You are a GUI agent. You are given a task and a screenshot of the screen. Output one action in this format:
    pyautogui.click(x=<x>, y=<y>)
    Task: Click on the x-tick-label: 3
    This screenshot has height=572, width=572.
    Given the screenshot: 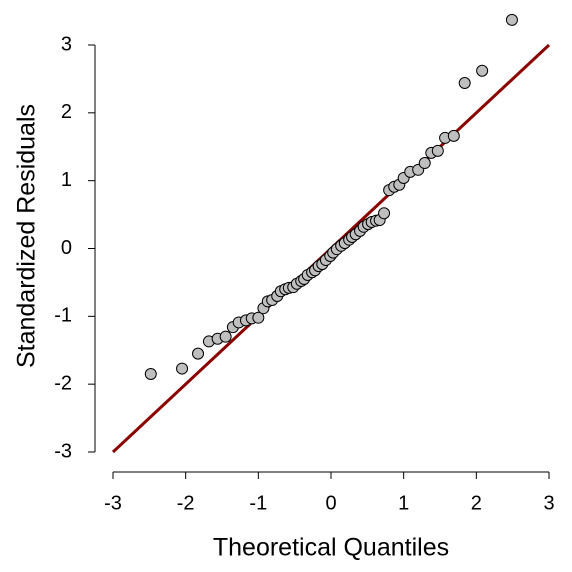 What is the action you would take?
    pyautogui.click(x=548, y=503)
    